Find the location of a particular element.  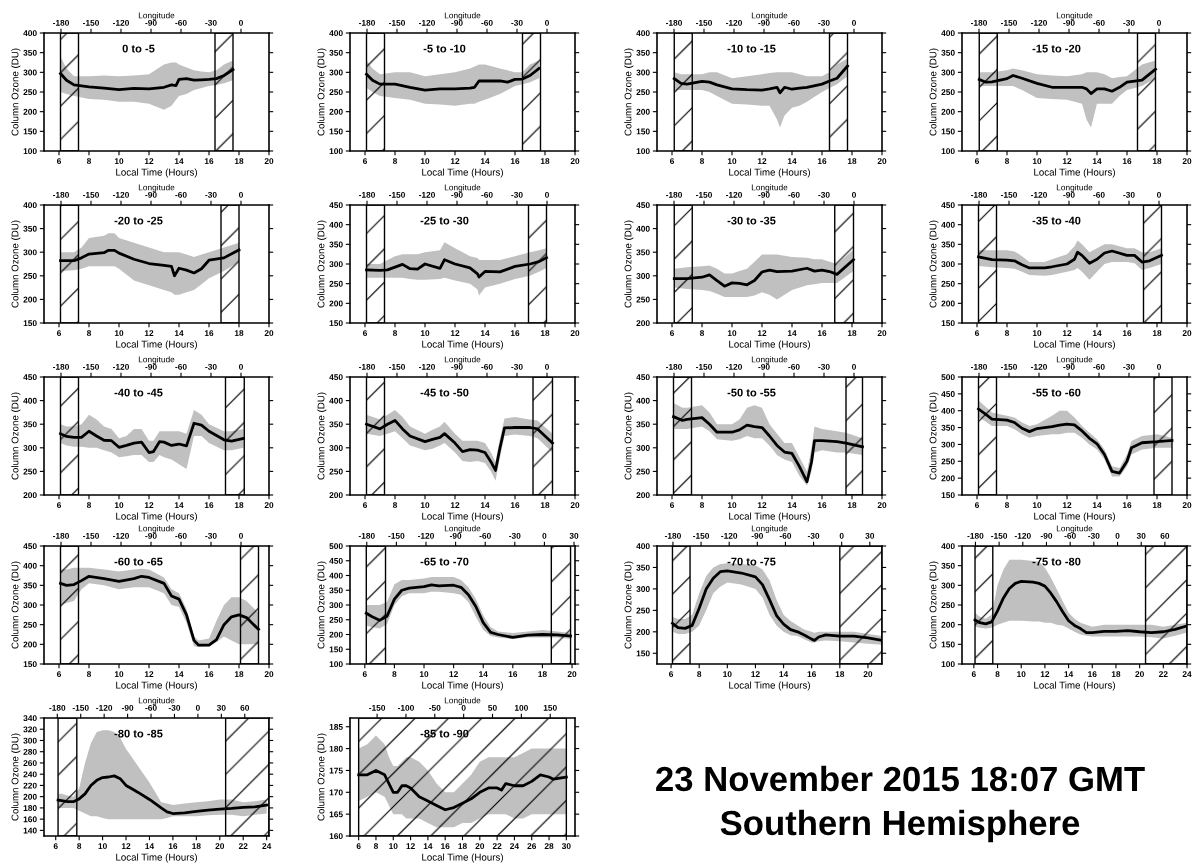

y-tick-label: 280 is located at coordinates (30, 751).